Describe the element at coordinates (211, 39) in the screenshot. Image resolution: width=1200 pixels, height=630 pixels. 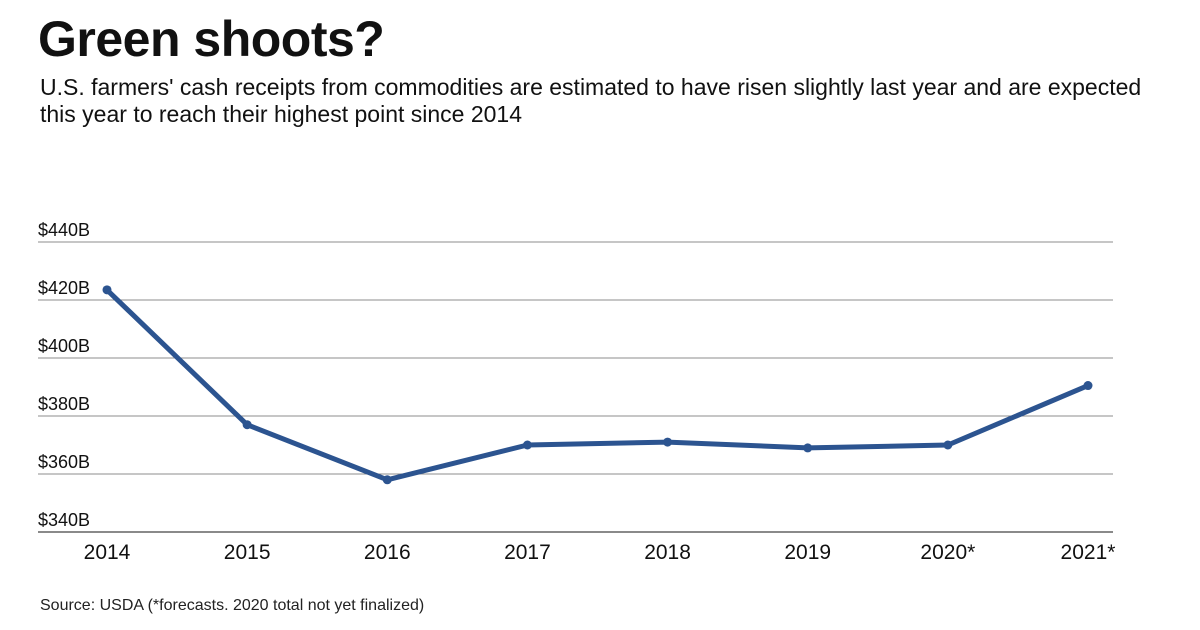
I see `chart-title: Green shoots?` at that location.